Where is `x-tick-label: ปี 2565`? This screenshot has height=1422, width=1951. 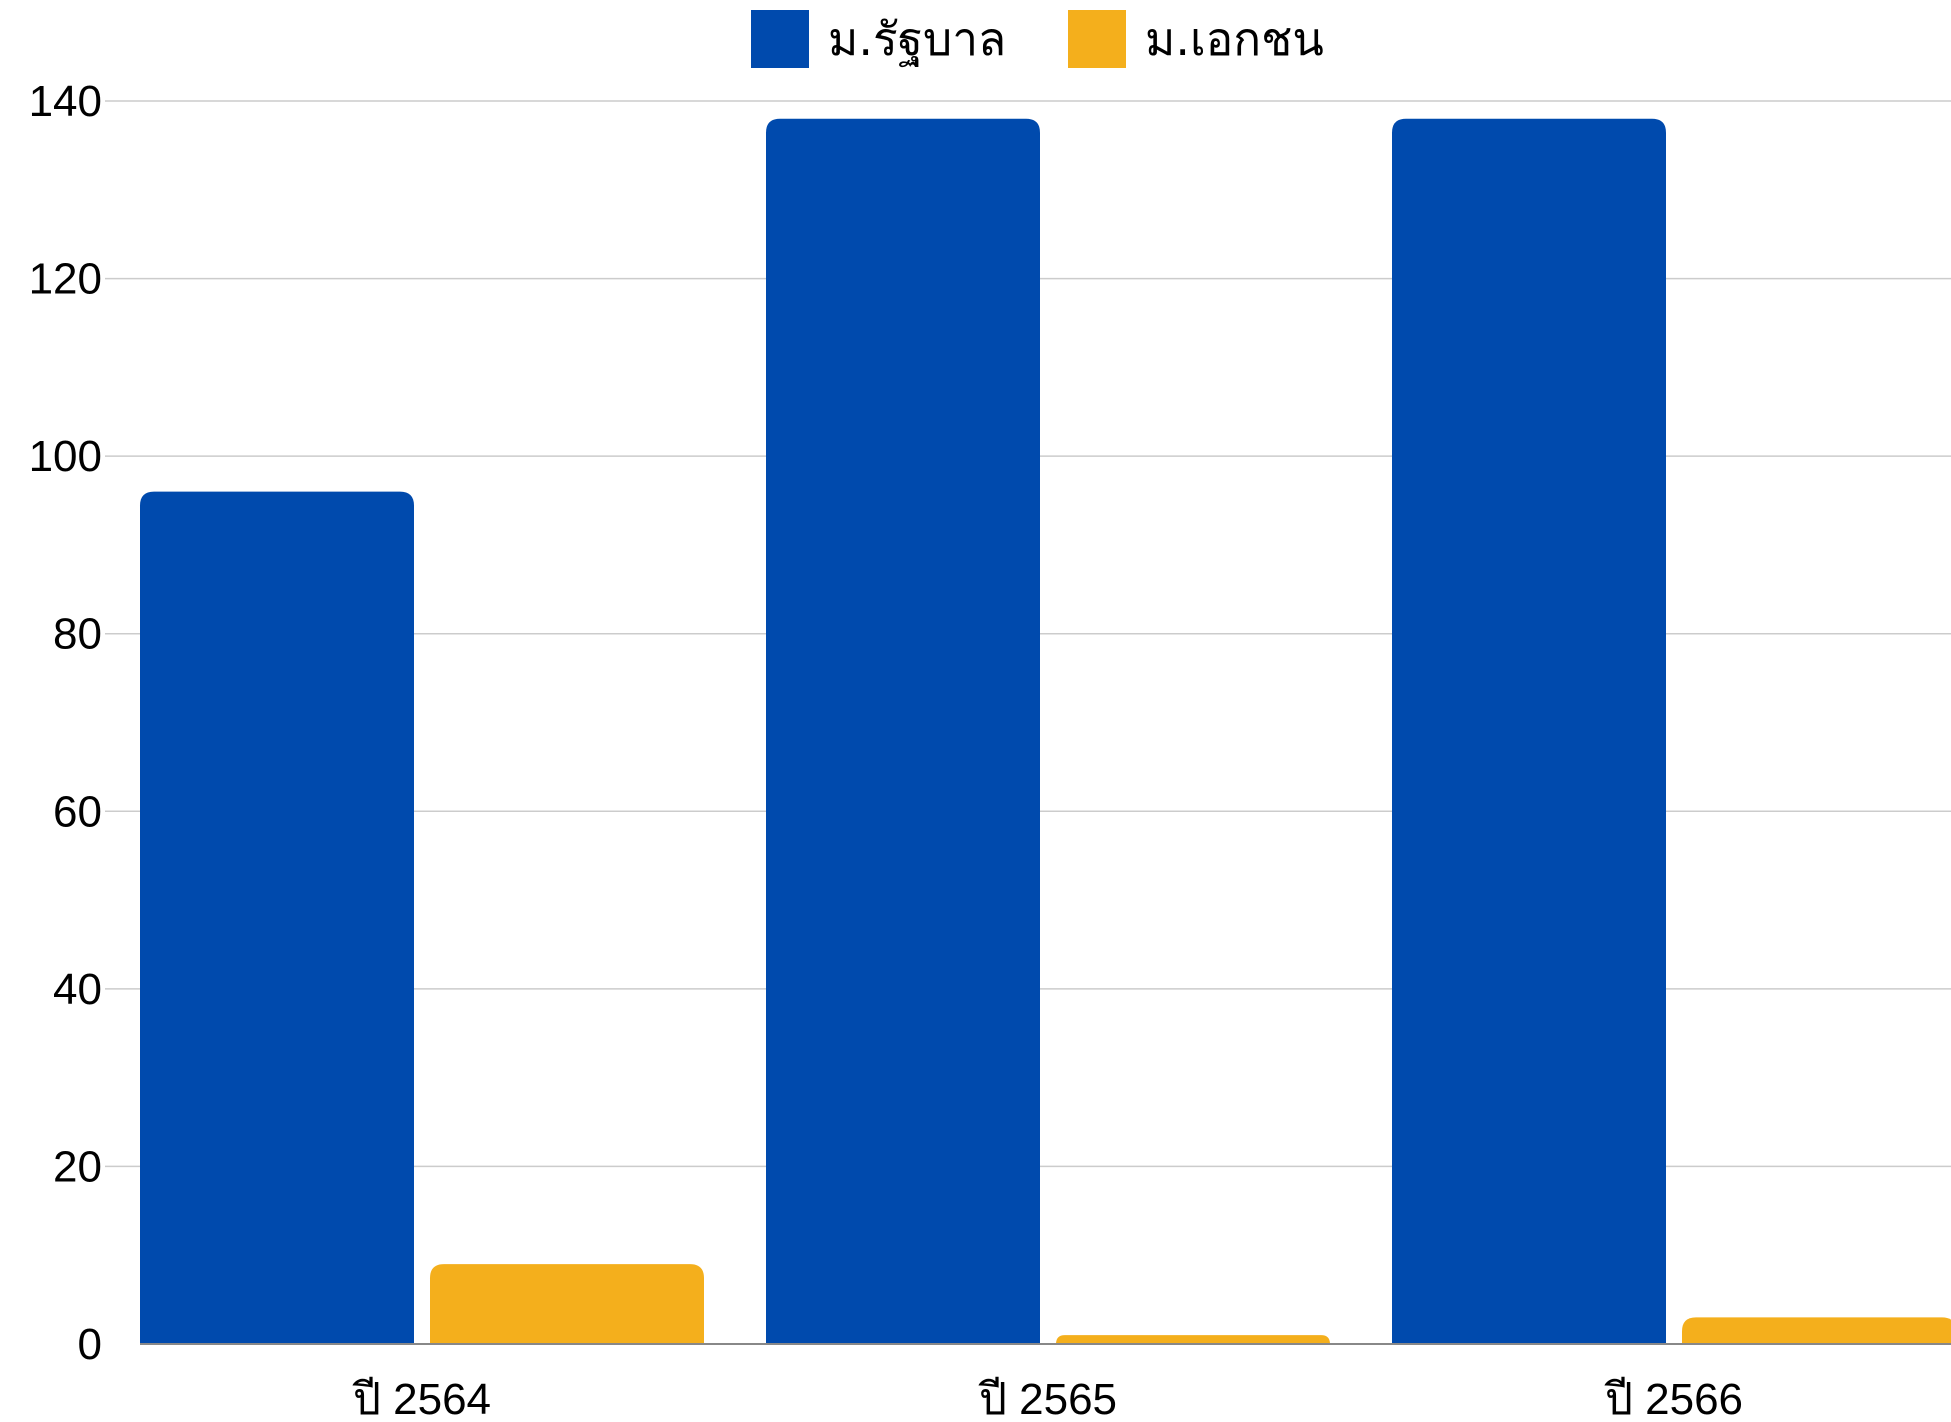
x-tick-label: ปี 2565 is located at coordinates (1047, 1398).